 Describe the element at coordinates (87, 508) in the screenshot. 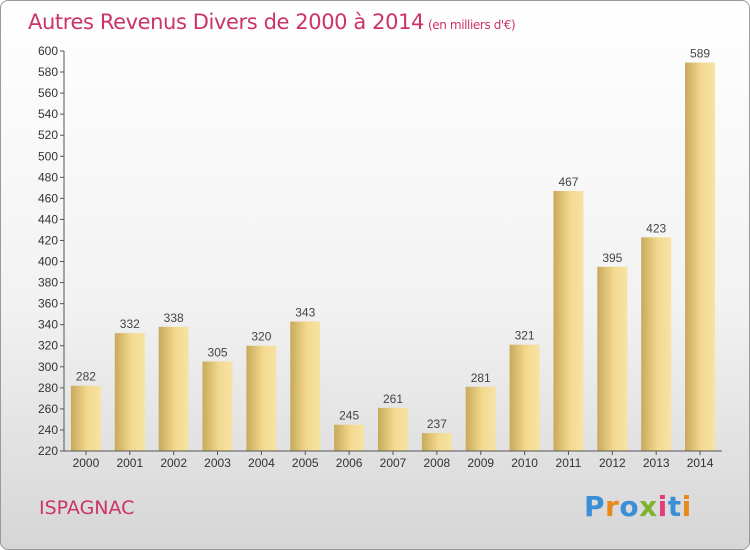

I see `commune-name: ISPAGNAC` at that location.